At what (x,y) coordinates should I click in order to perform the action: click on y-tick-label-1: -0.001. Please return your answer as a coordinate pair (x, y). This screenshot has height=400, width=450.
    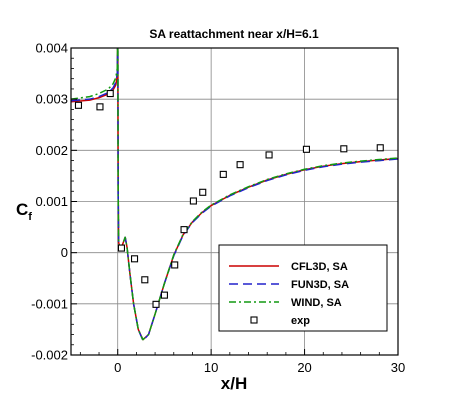
    Looking at the image, I should click on (49, 303).